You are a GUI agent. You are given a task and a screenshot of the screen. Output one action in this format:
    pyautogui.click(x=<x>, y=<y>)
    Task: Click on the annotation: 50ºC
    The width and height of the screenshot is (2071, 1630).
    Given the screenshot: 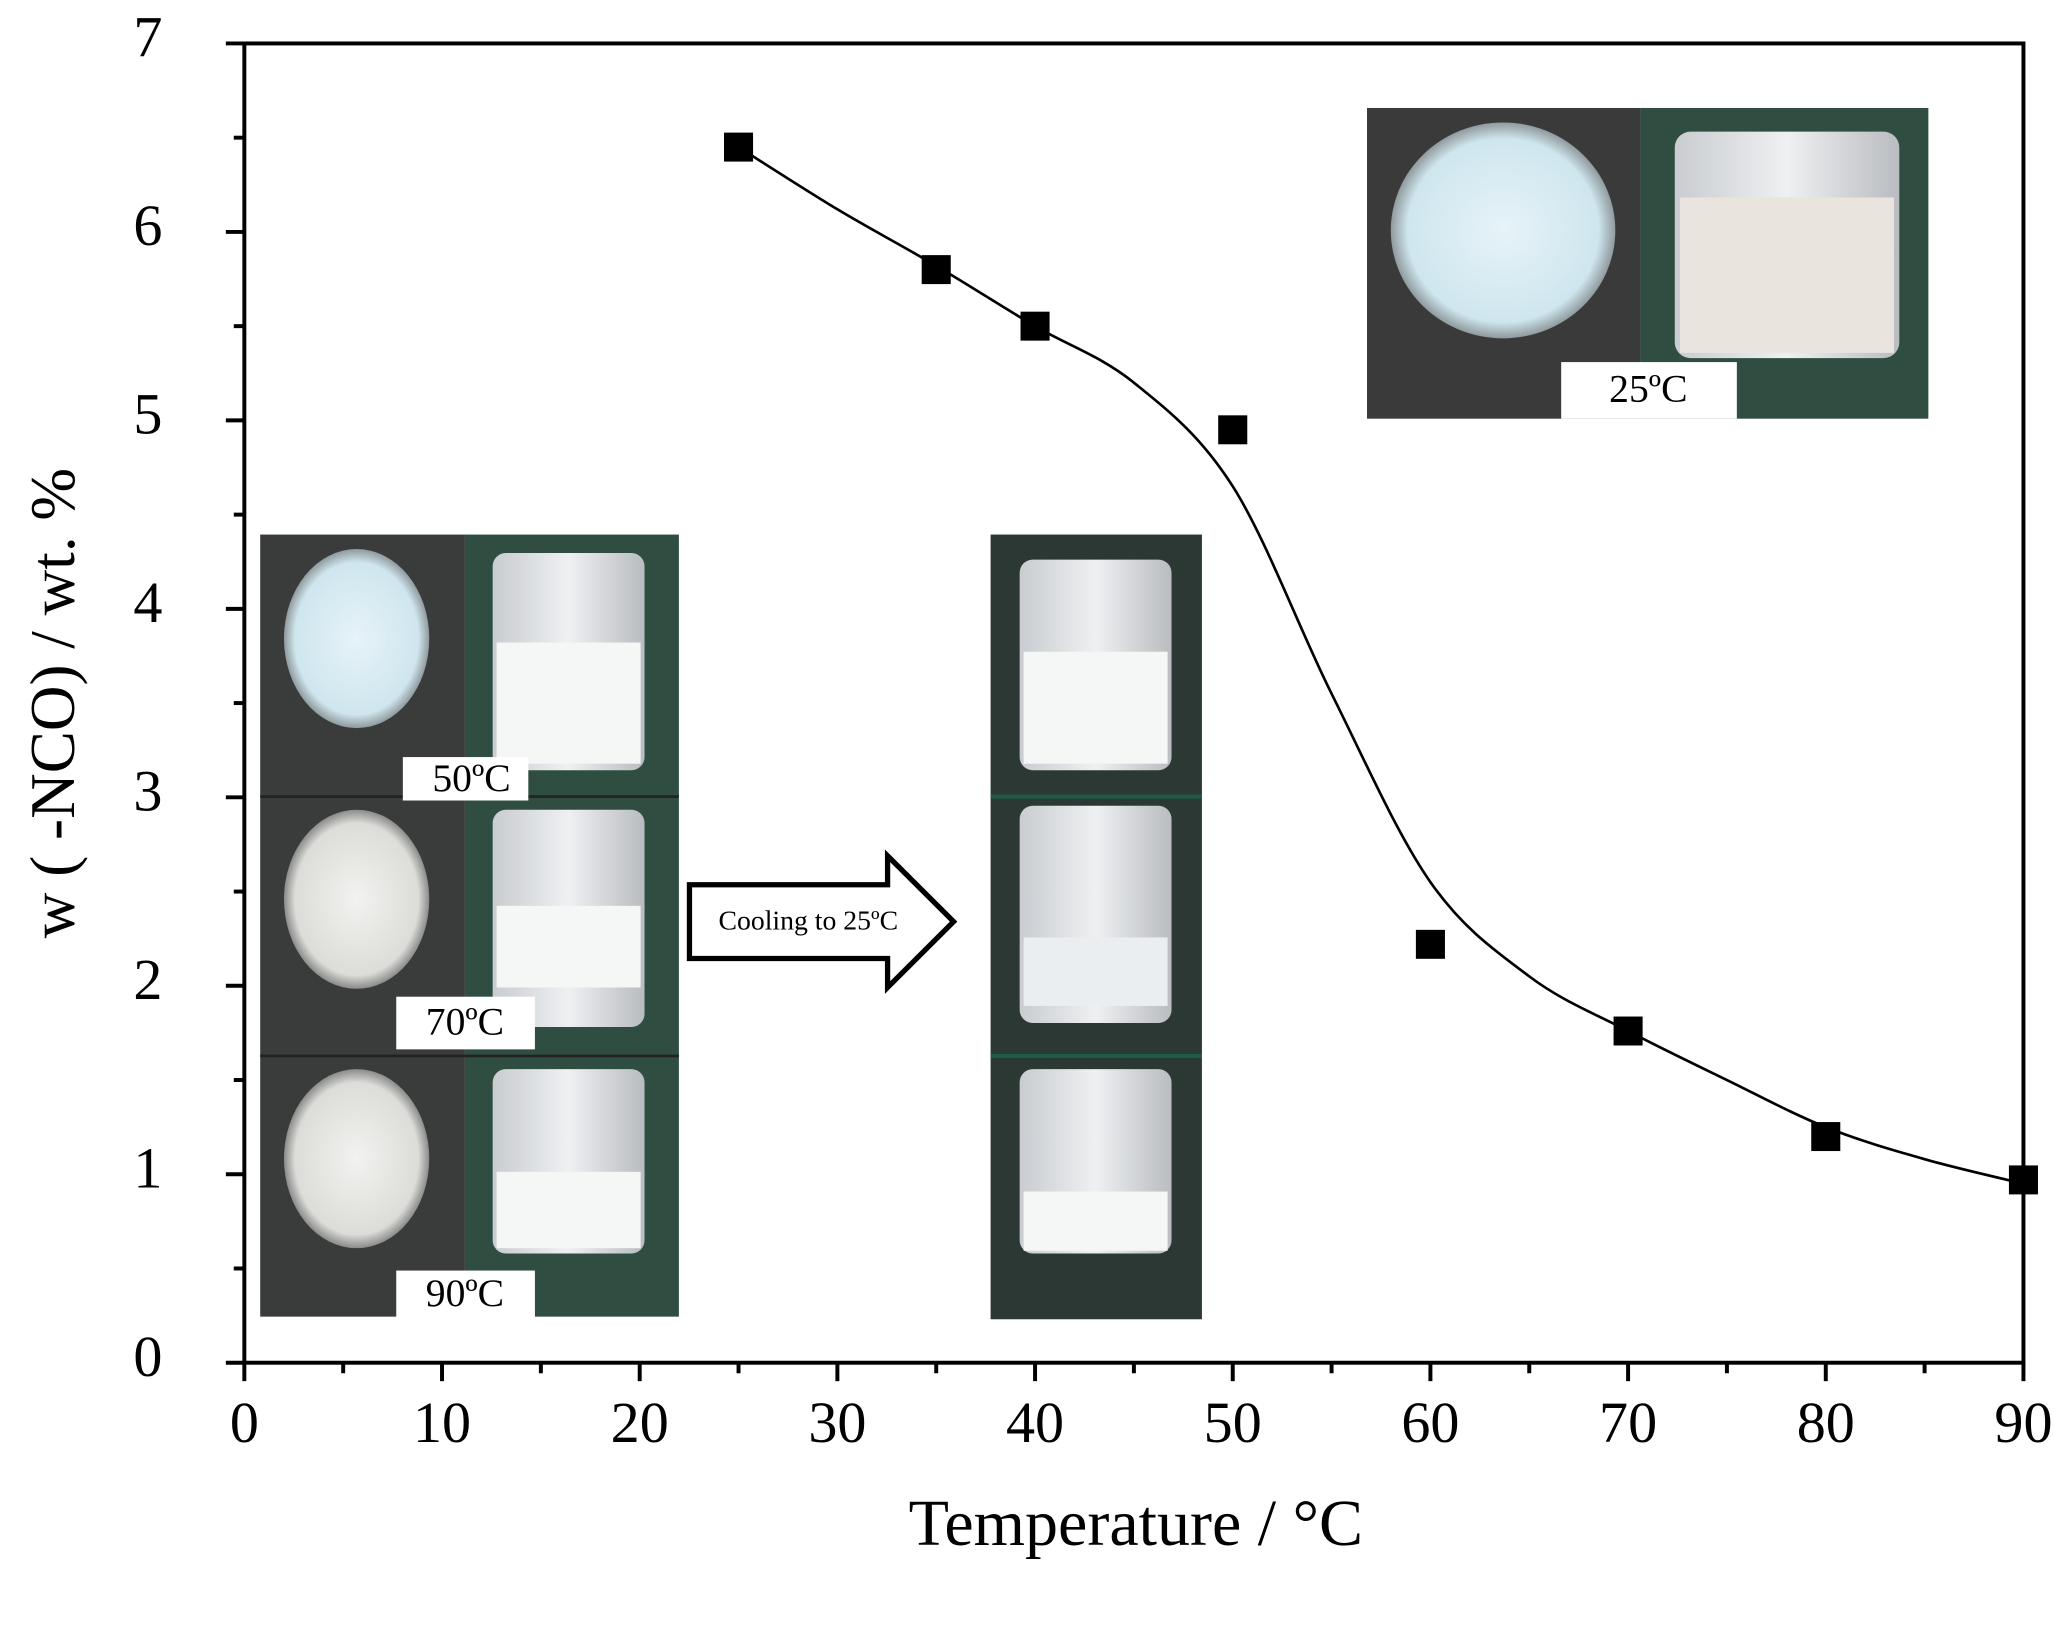 What is the action you would take?
    pyautogui.click(x=471, y=778)
    